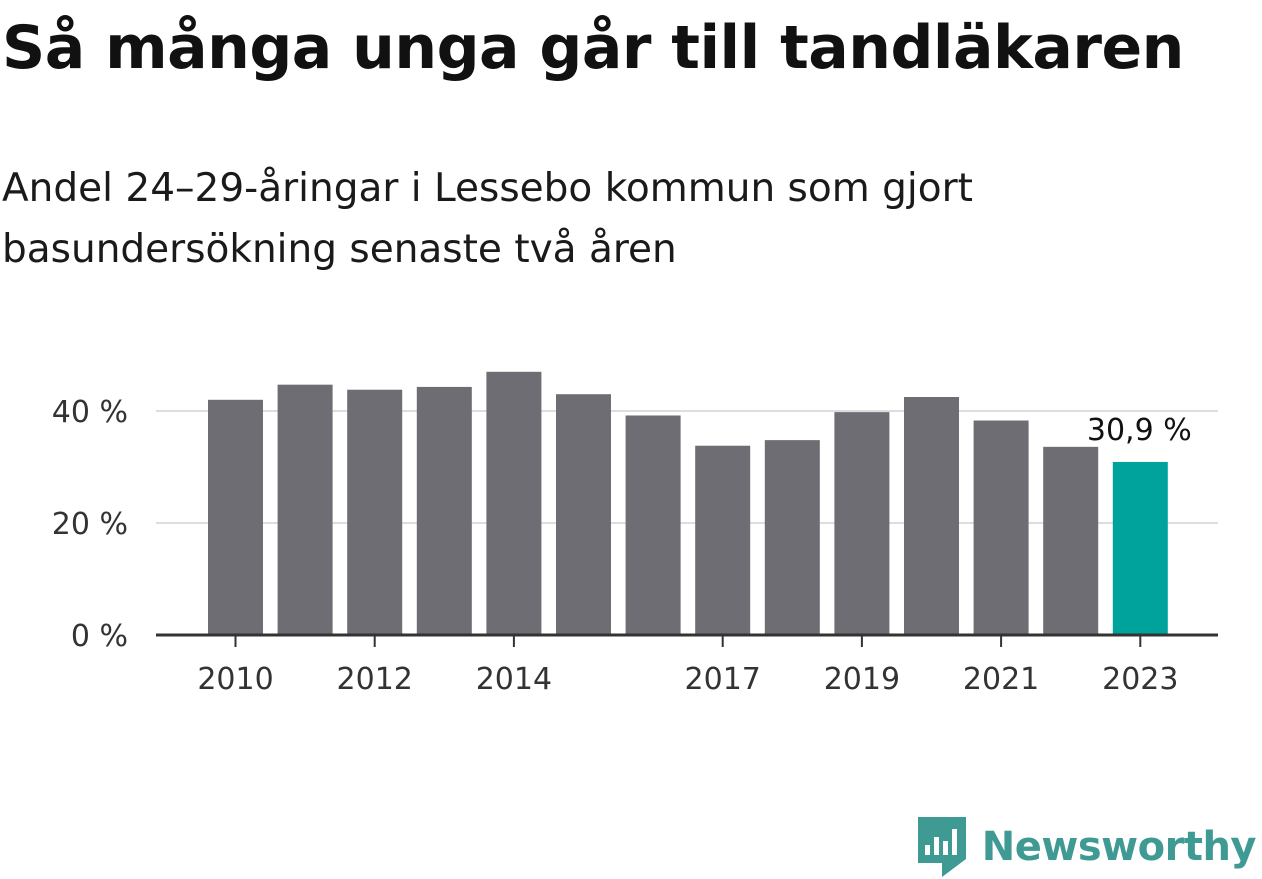 The height and width of the screenshot is (879, 1262). What do you see at coordinates (235, 679) in the screenshot?
I see `x-tick-label: 2010` at bounding box center [235, 679].